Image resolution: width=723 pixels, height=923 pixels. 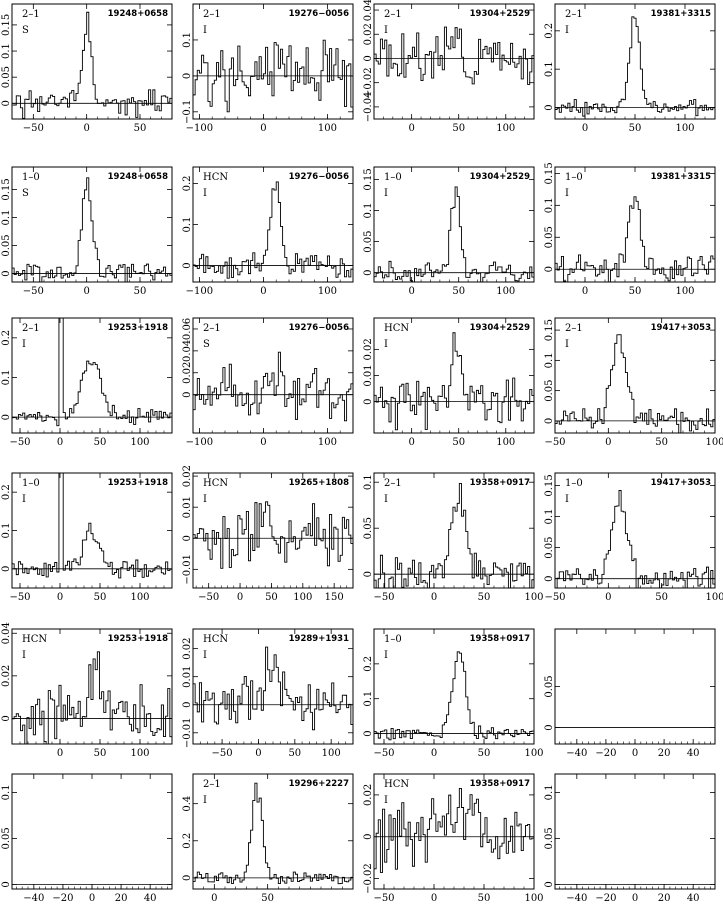 I want to click on x-tick-label: 40, so click(x=693, y=753).